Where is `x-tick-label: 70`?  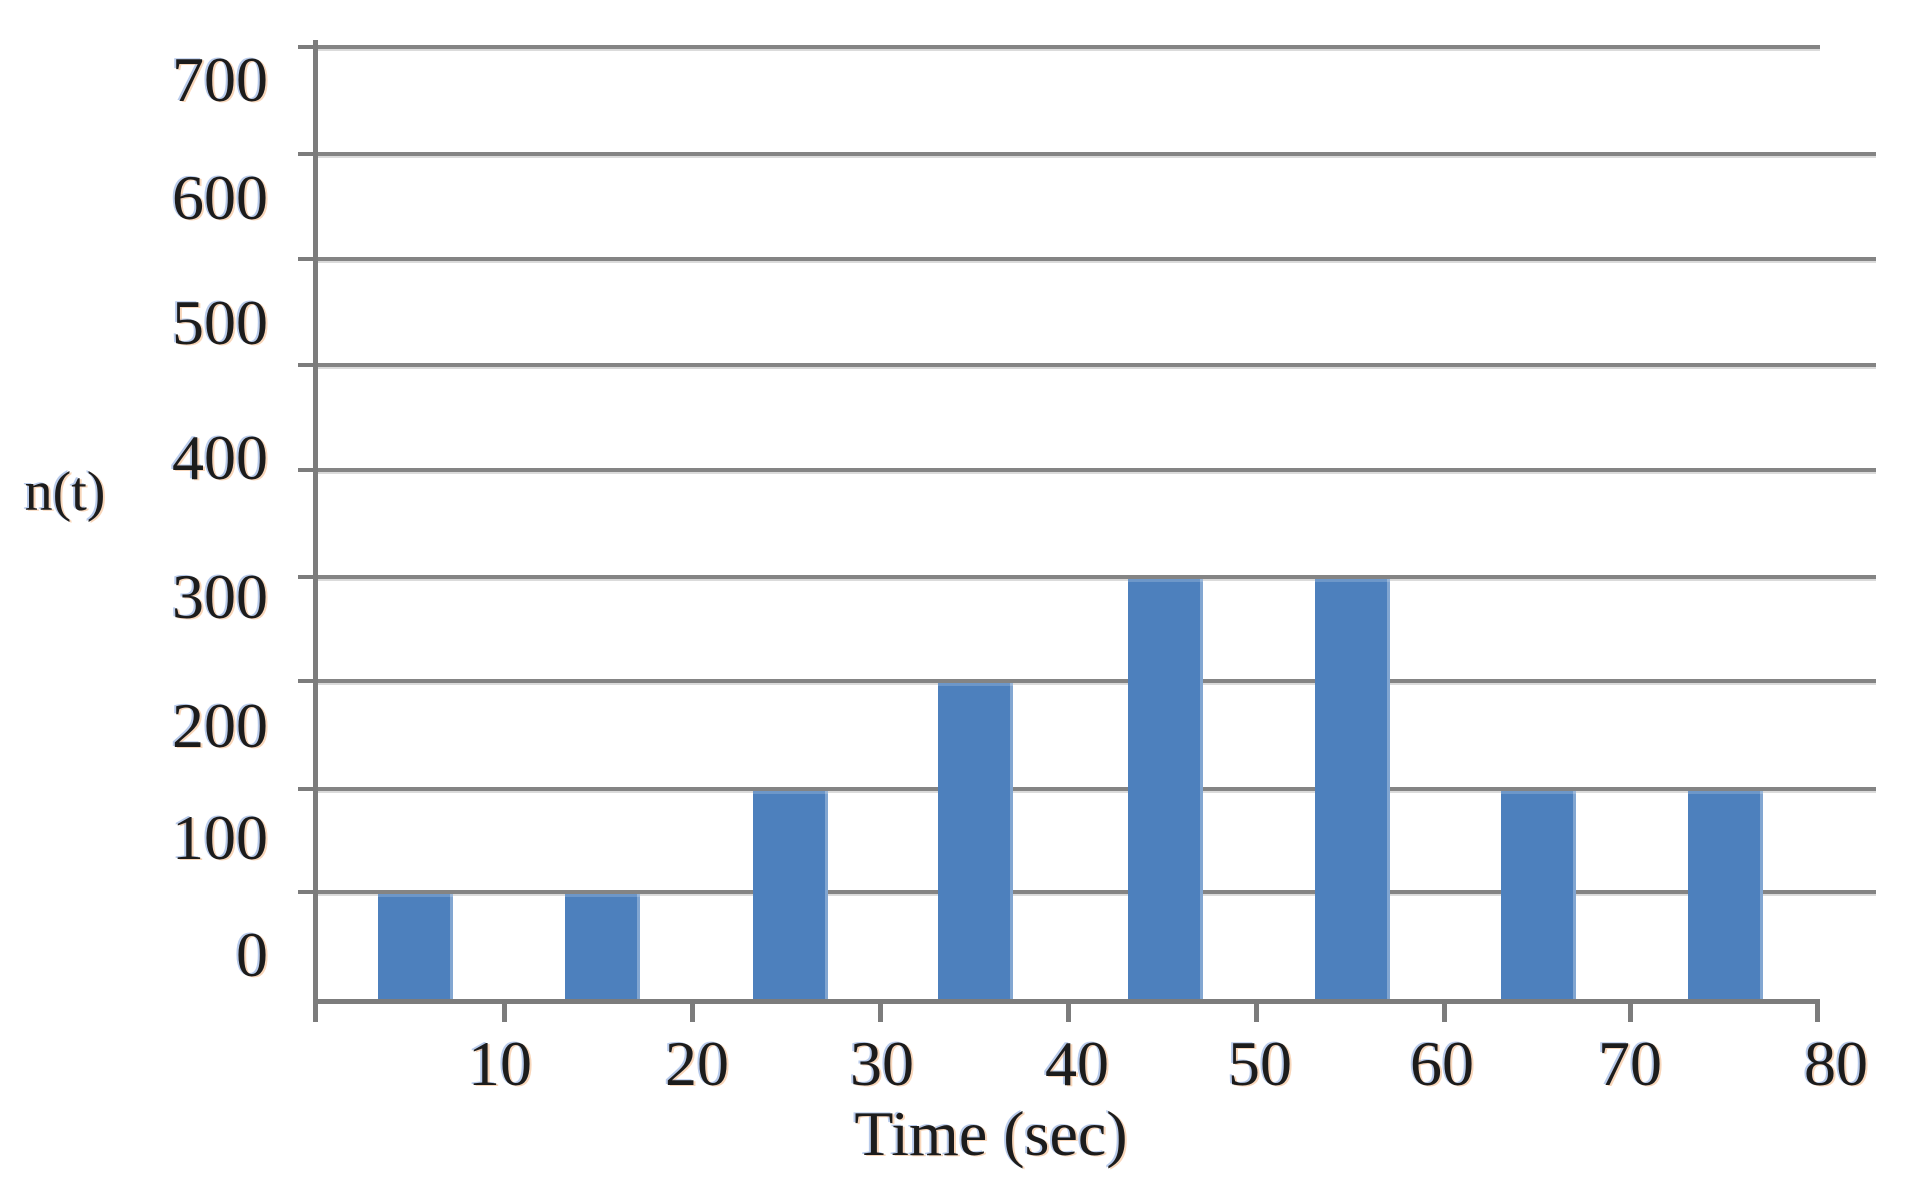 x-tick-label: 70 is located at coordinates (1630, 1063).